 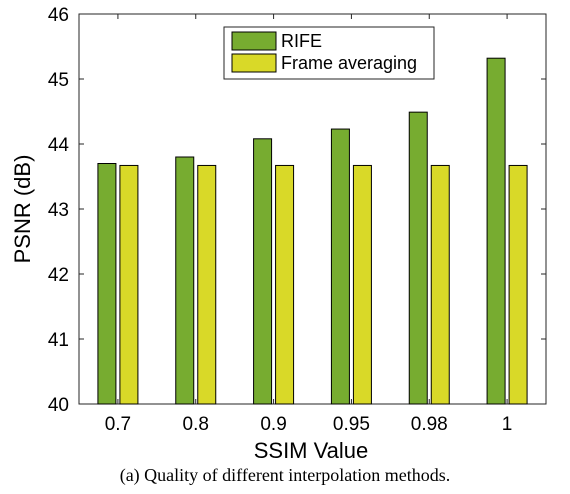 What do you see at coordinates (58, 340) in the screenshot?
I see `y-tick-label: 41` at bounding box center [58, 340].